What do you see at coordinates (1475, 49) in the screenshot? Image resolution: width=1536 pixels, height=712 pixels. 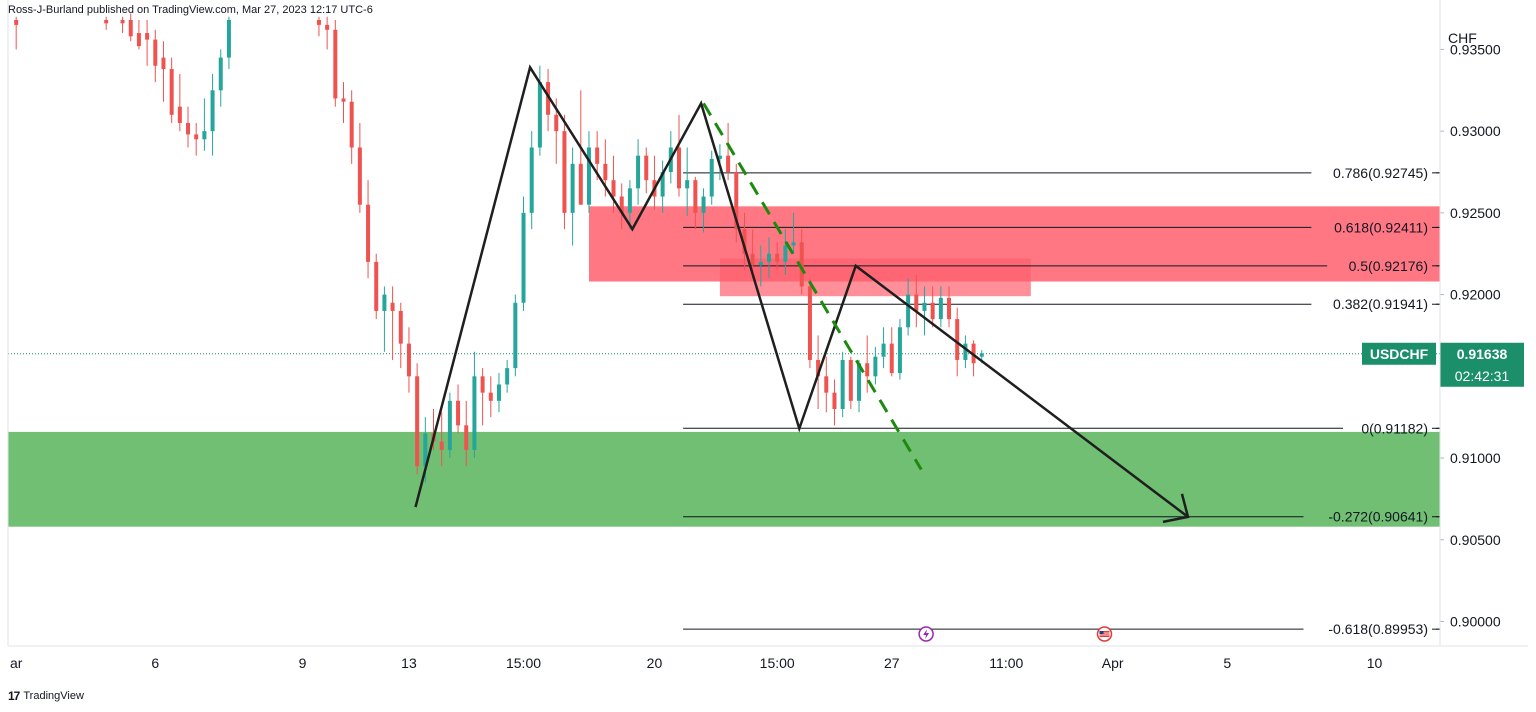 I see `price-tick-label: 0.93500` at bounding box center [1475, 49].